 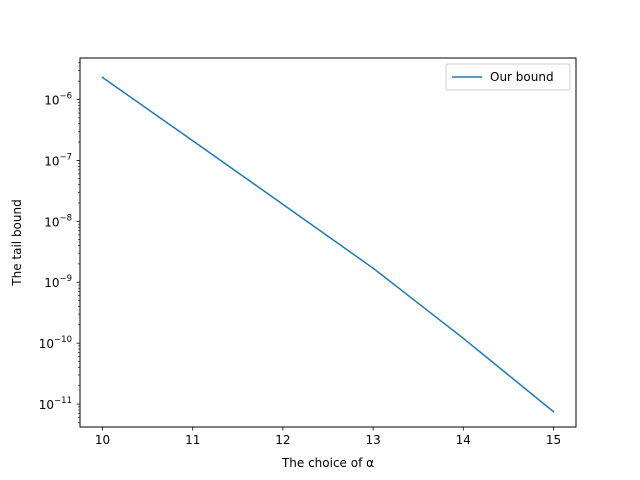 What do you see at coordinates (65, 157) in the screenshot?
I see `y-tick-exponent: −7` at bounding box center [65, 157].